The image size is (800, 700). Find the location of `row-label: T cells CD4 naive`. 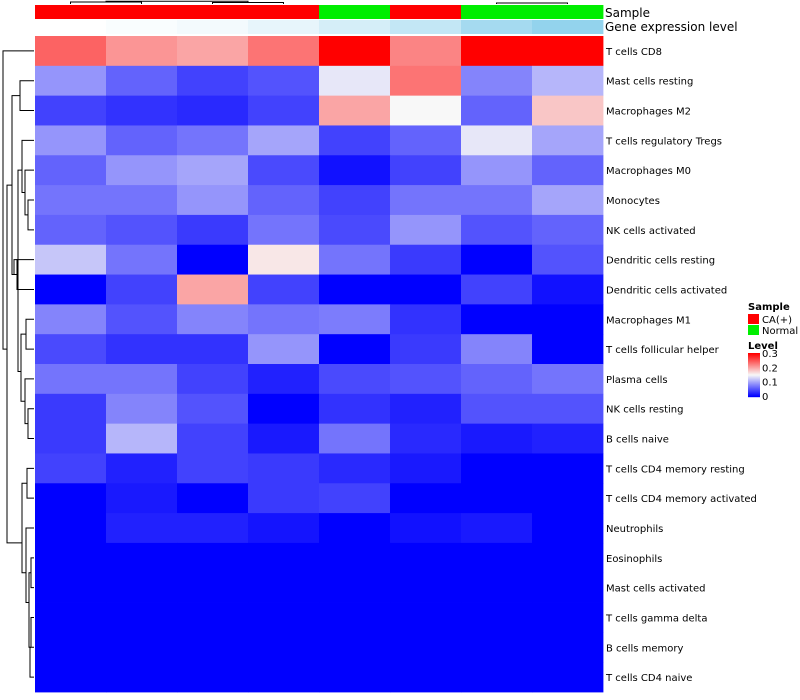

row-label: T cells CD4 naive is located at coordinates (648, 678).